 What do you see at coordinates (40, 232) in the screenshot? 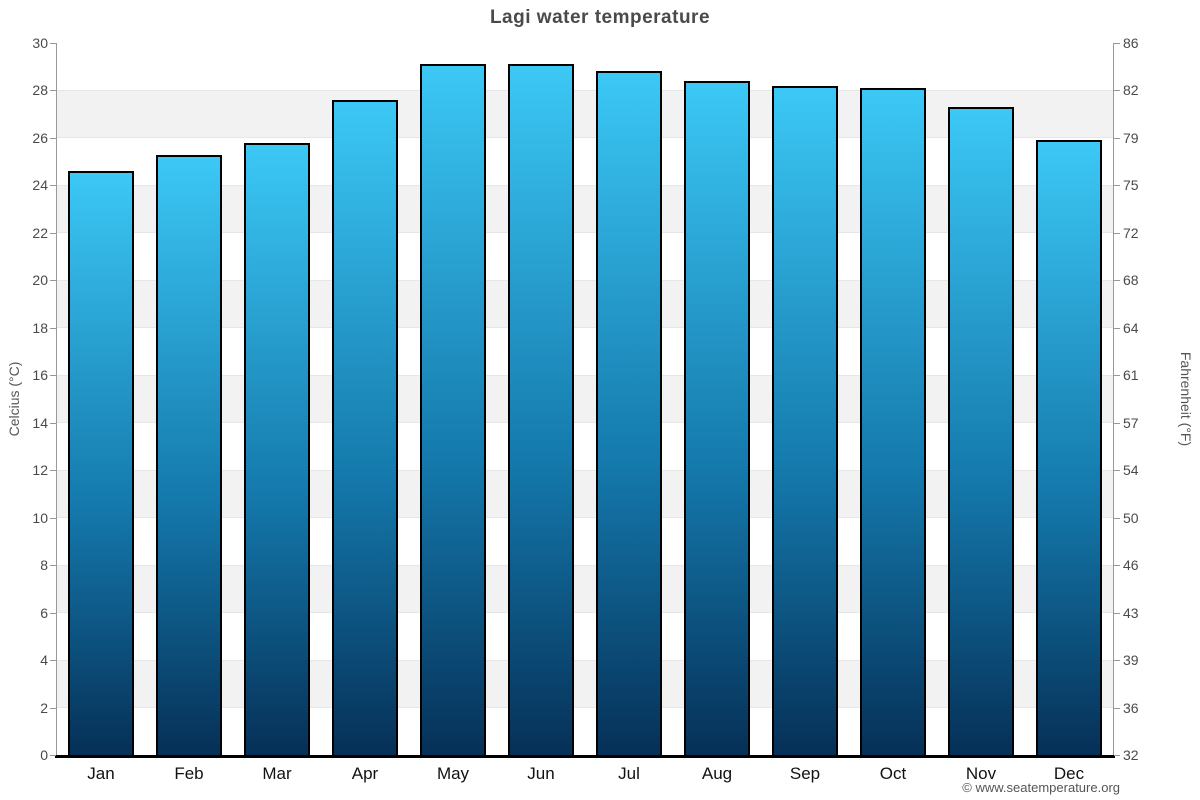
I see `y-tick-celsius-22: 22` at bounding box center [40, 232].